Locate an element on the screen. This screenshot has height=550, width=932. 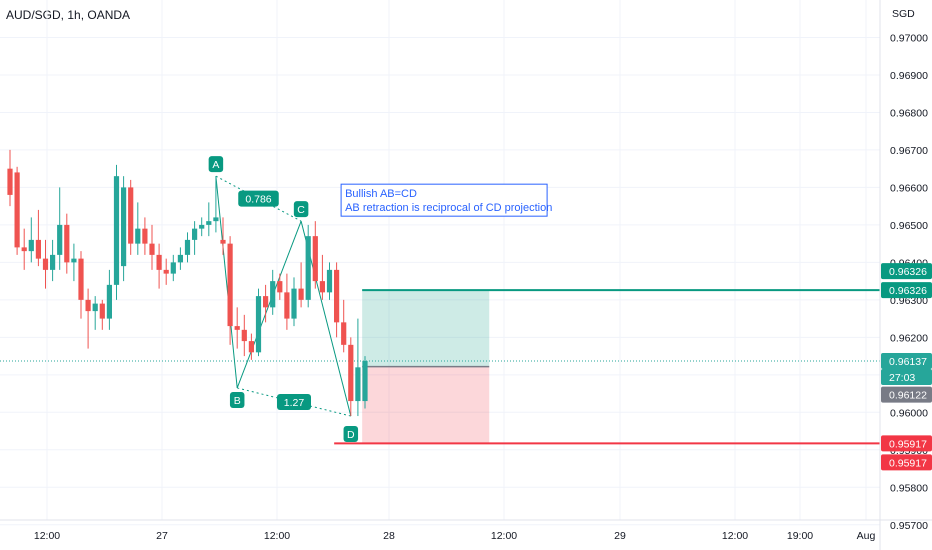
ratio-label-AC-box is located at coordinates (258, 198).